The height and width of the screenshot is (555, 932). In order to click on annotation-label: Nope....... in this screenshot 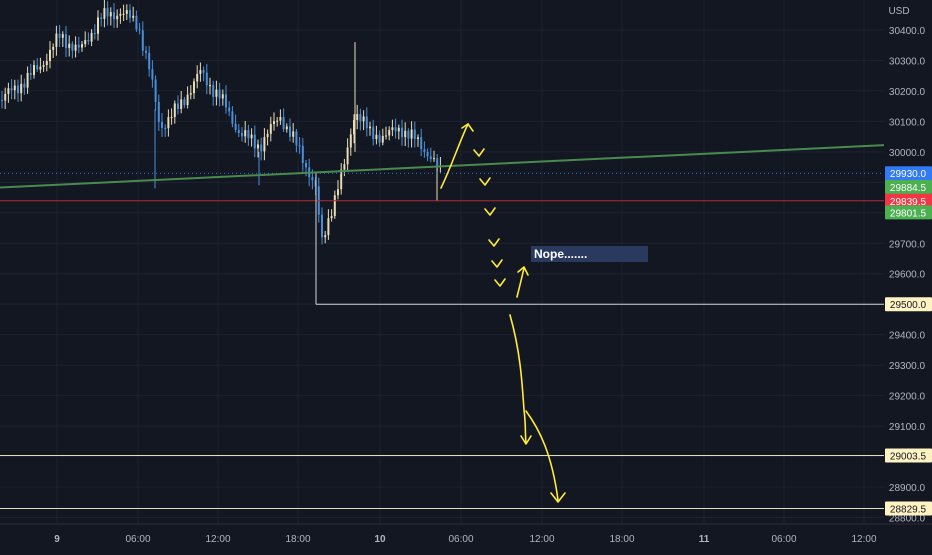, I will do `click(589, 254)`.